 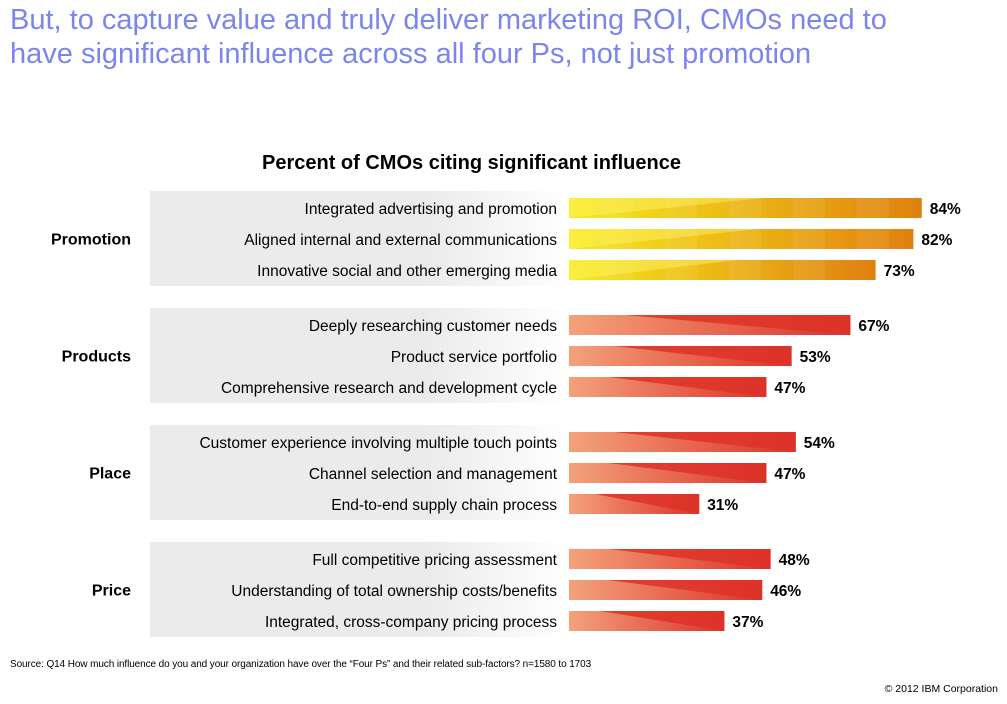 I want to click on bar-value-label: 82%, so click(x=936, y=240).